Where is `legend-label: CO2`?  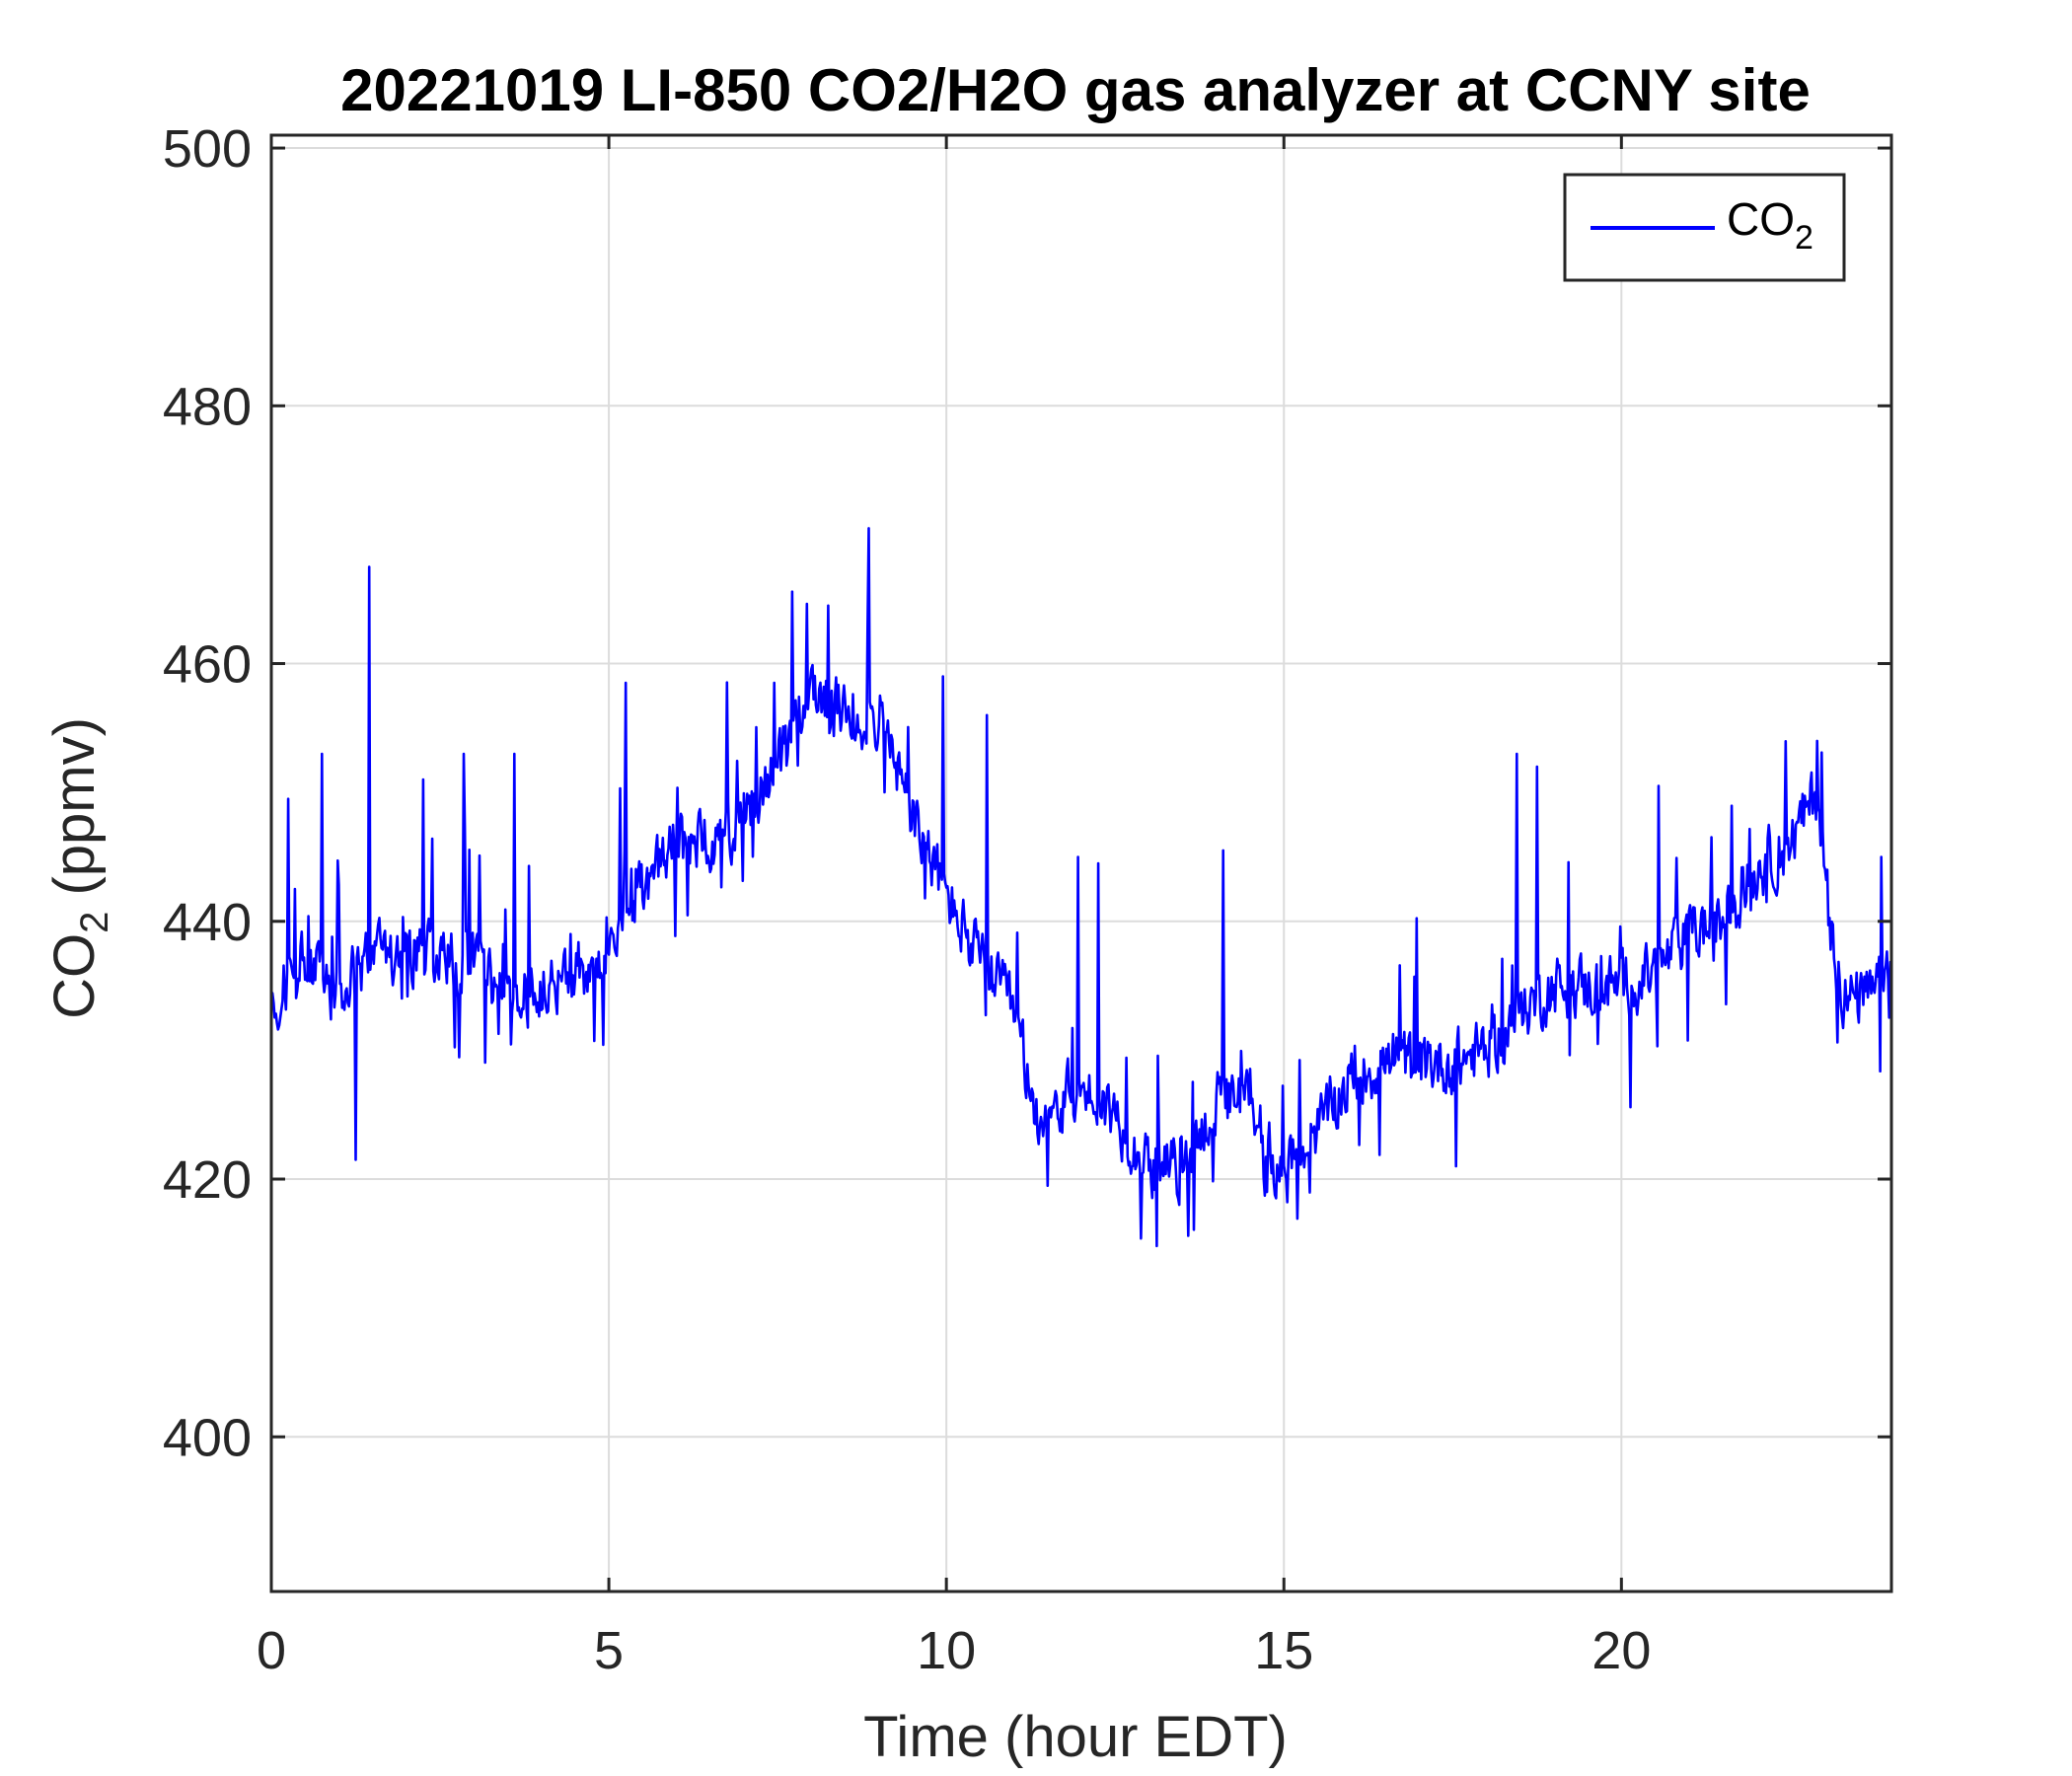
legend-label: CO2 is located at coordinates (1770, 225).